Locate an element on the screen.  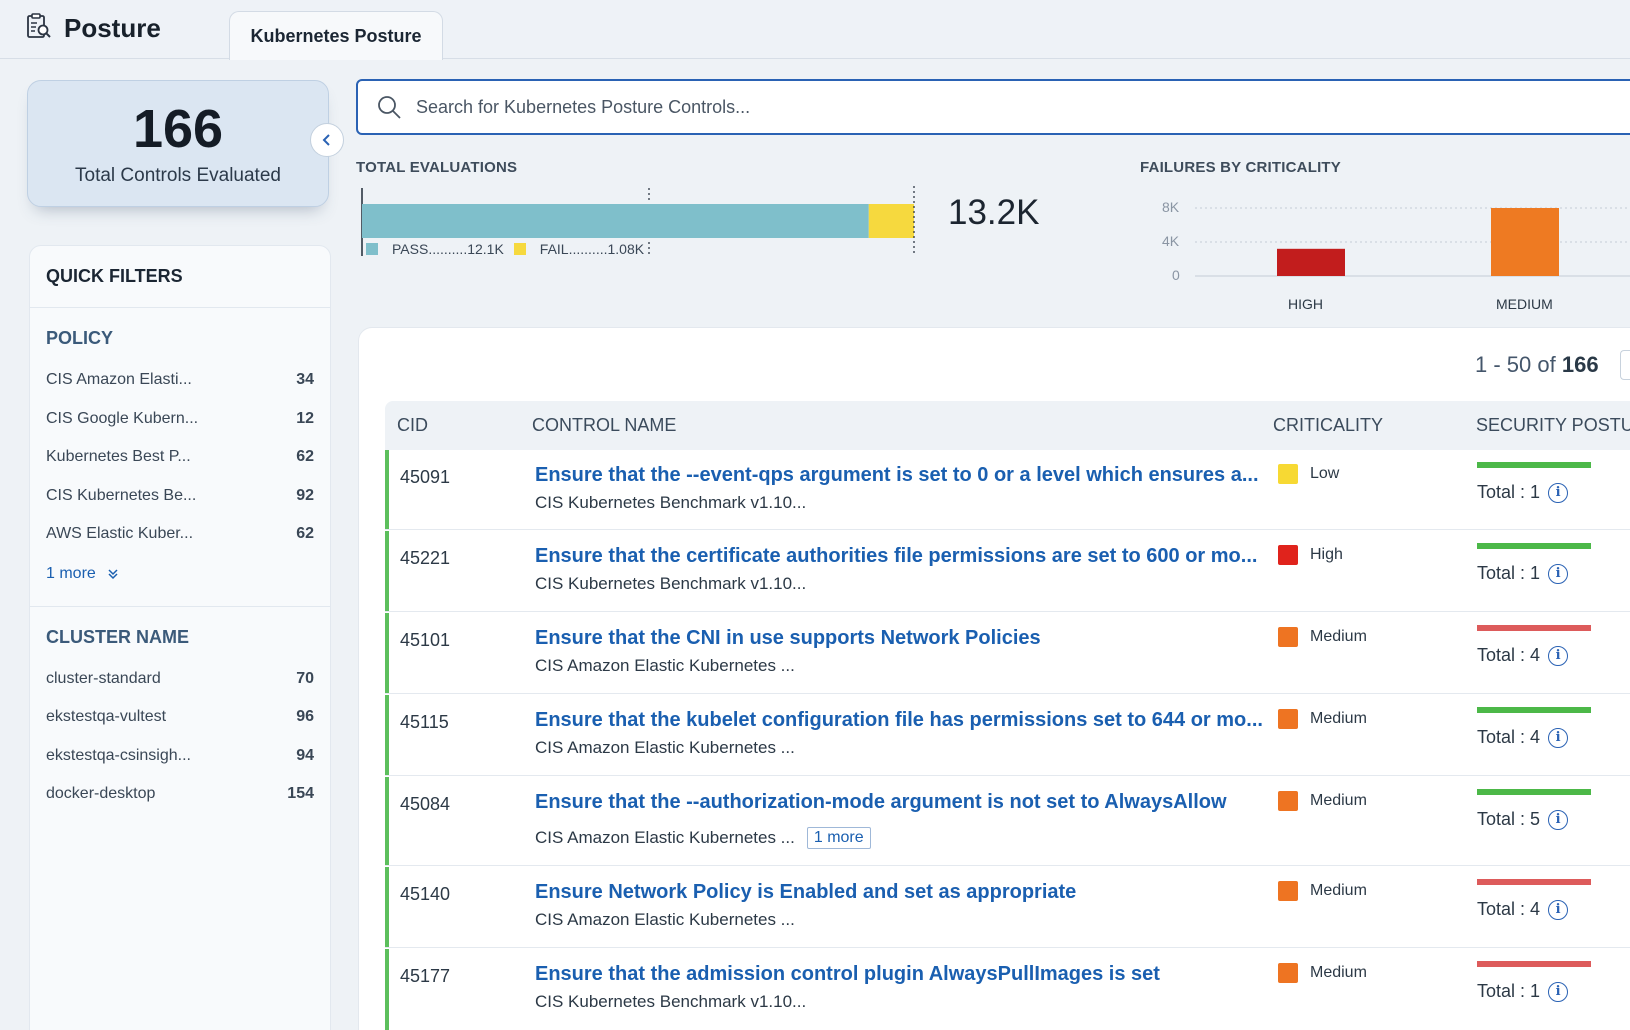
failures-chart-title: FAILURES BY CRITICALITY is located at coordinates (1240, 167).